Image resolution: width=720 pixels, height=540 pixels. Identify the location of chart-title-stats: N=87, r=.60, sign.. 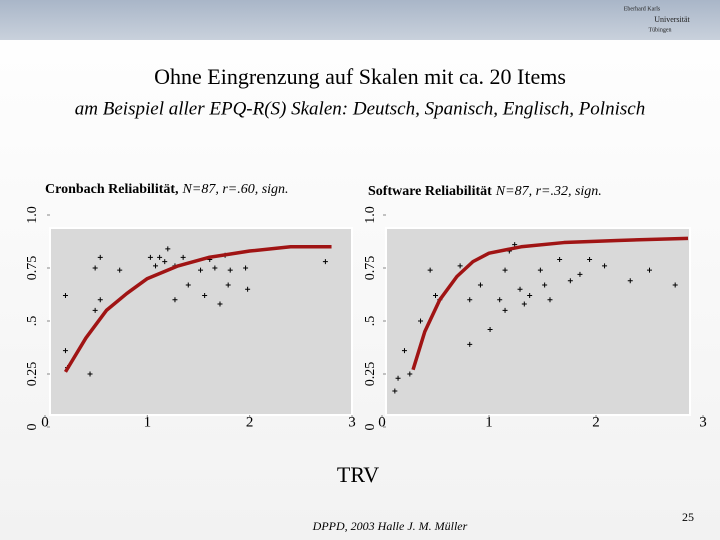
(235, 189).